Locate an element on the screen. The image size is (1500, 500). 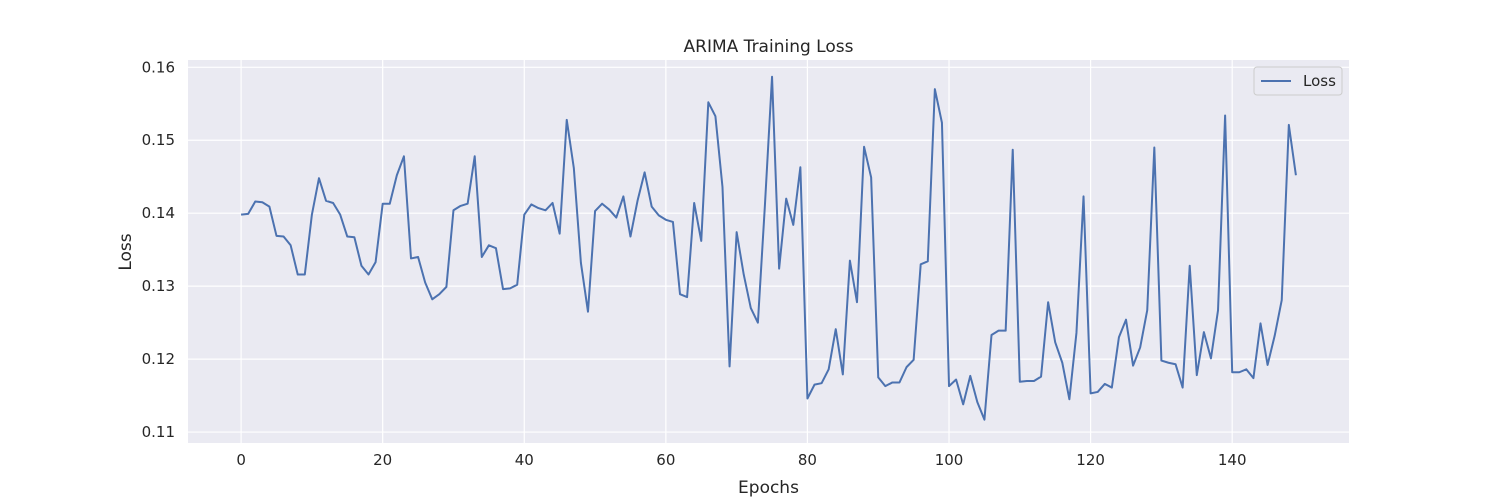
y-tick-labels: 0.11 0.12 0.13 0.14 0.15 0.16 is located at coordinates (158, 249).